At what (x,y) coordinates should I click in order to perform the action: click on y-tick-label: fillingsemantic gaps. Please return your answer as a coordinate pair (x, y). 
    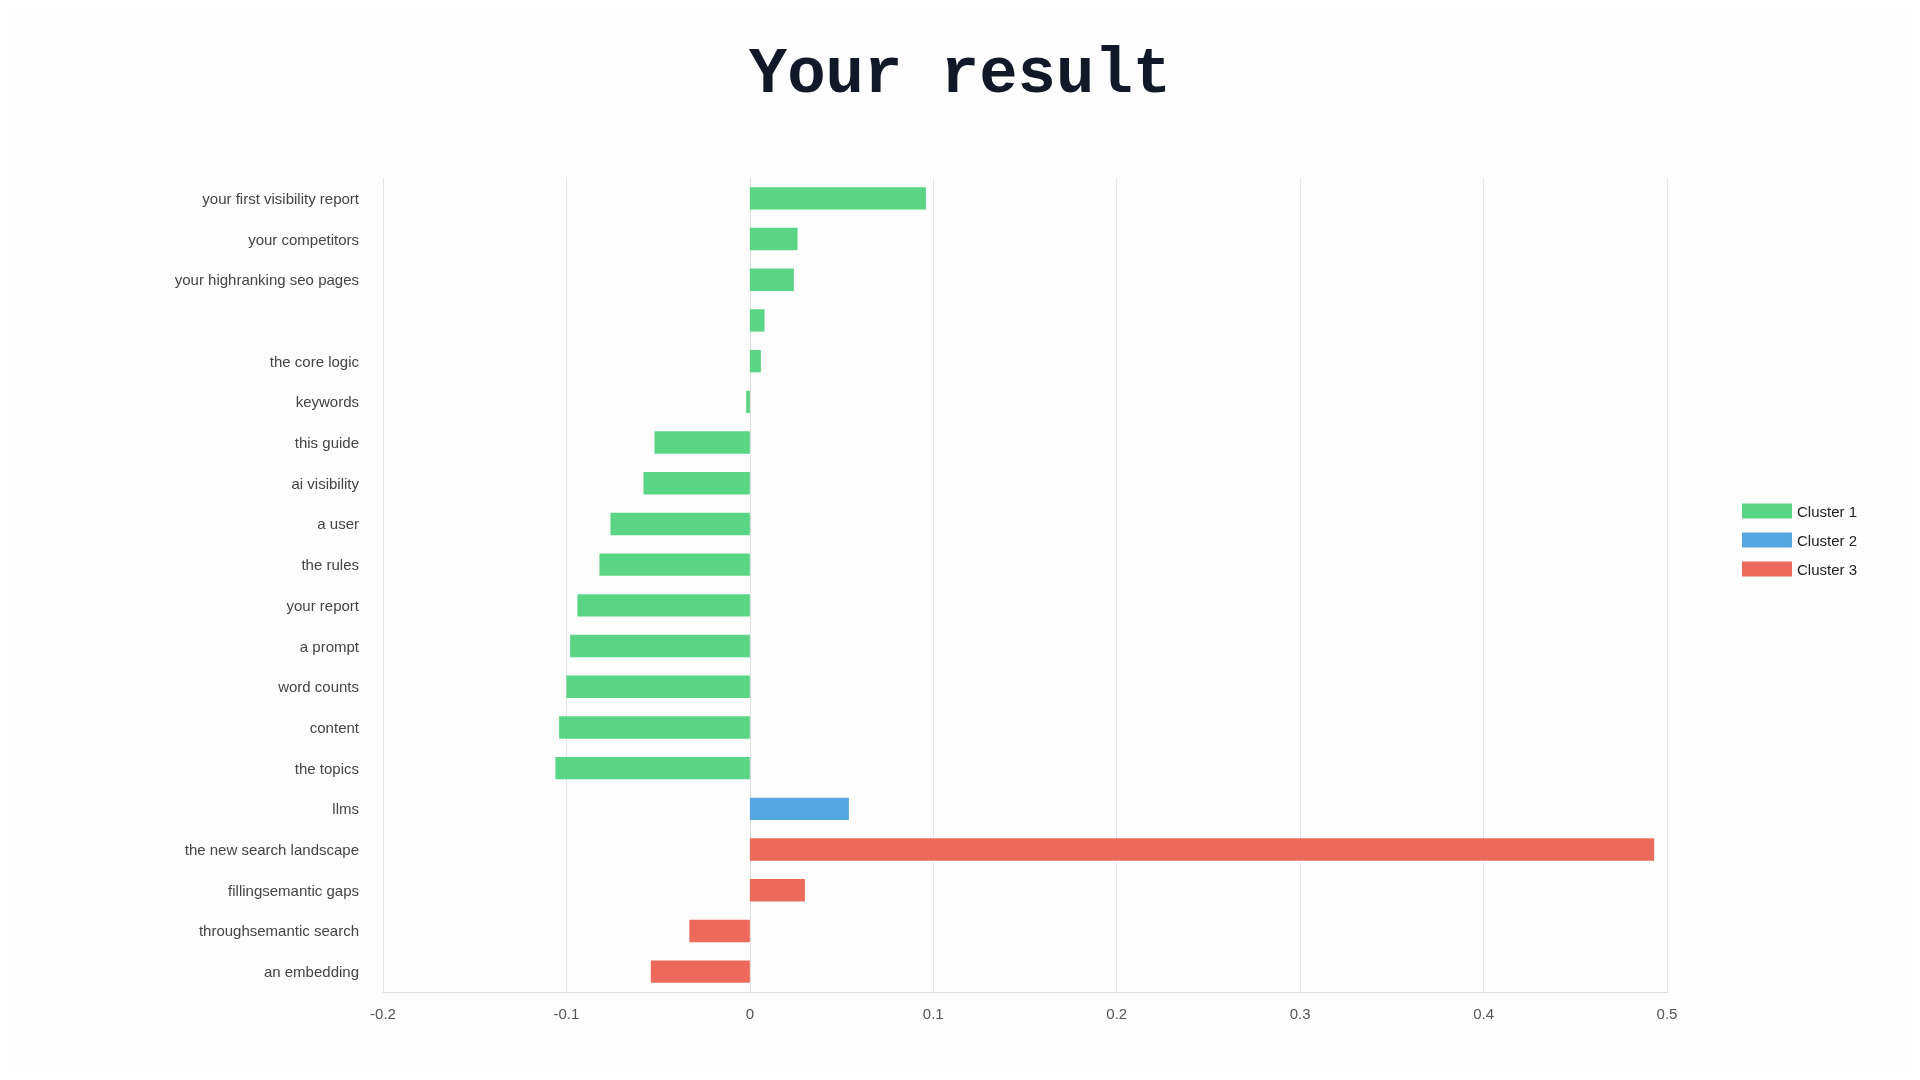
    Looking at the image, I should click on (293, 890).